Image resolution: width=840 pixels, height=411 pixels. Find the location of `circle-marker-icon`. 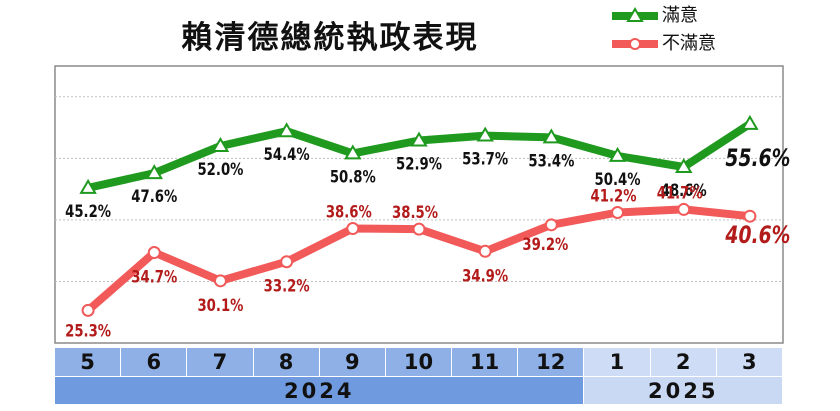

circle-marker-icon is located at coordinates (635, 44).